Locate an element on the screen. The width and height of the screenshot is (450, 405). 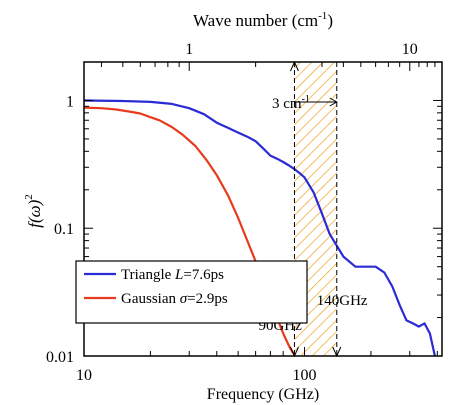
span-label: 3 cm-1 is located at coordinates (291, 103).